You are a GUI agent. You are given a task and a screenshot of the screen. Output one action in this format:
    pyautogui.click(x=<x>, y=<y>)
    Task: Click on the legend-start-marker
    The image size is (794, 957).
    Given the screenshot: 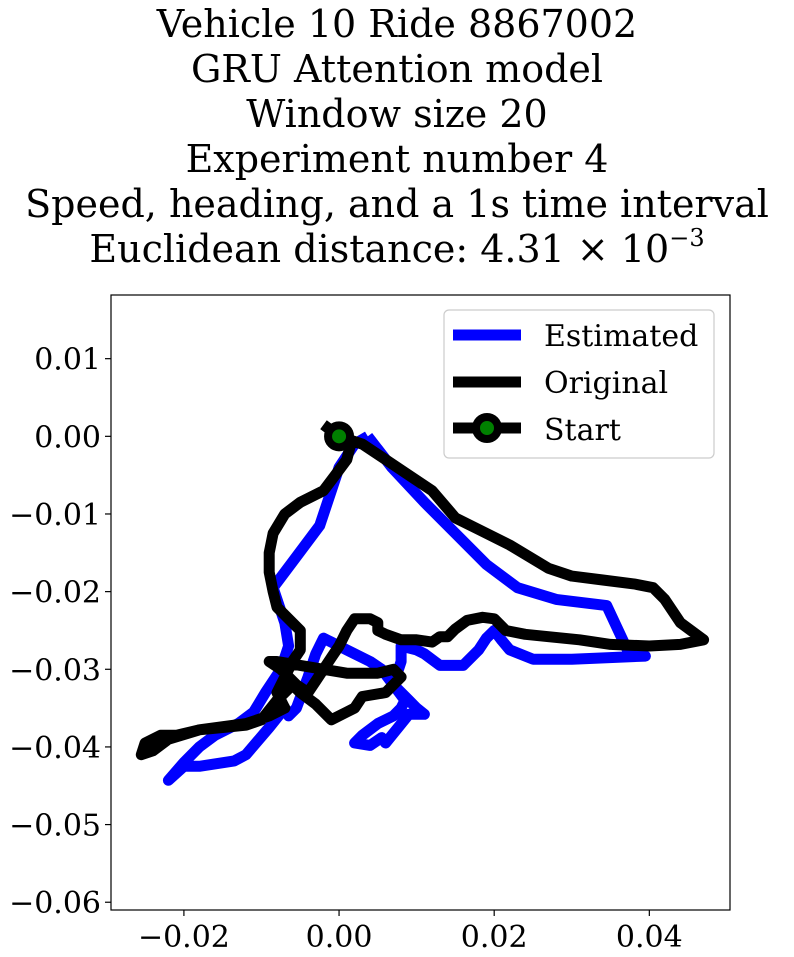 What is the action you would take?
    pyautogui.click(x=487, y=428)
    